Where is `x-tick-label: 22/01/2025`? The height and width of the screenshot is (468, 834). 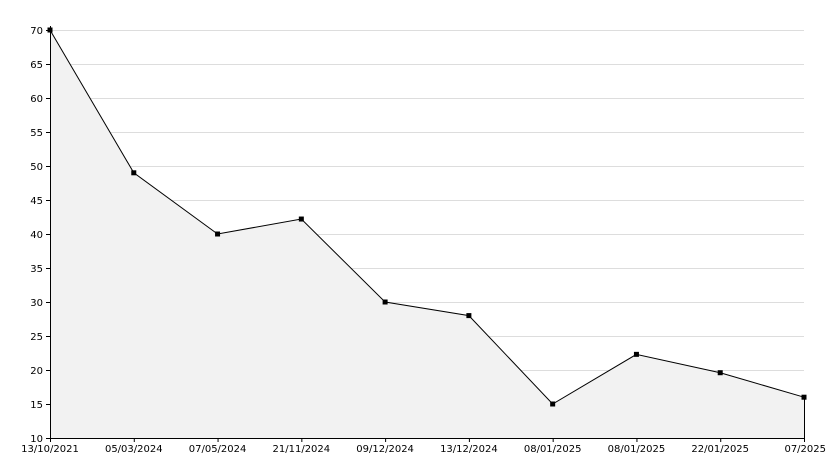
x-tick-label: 22/01/2025 is located at coordinates (720, 449).